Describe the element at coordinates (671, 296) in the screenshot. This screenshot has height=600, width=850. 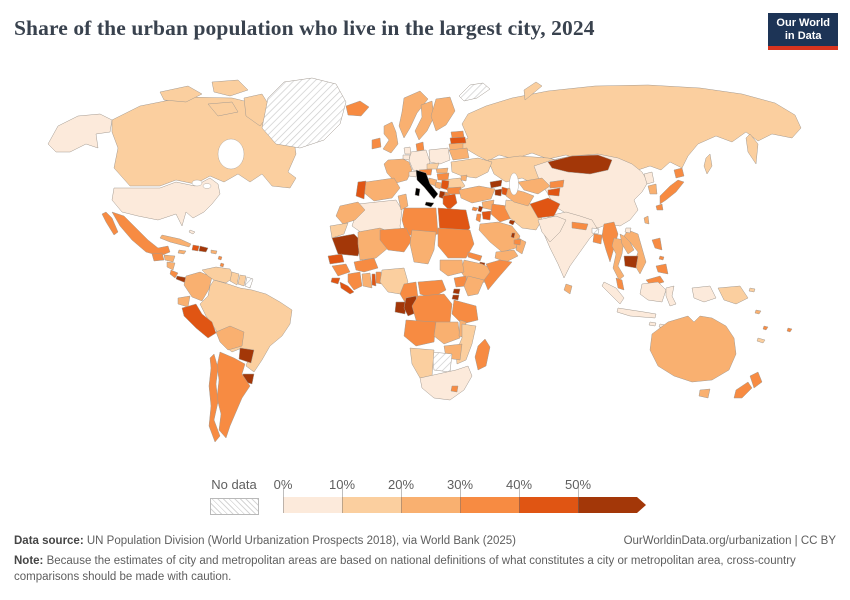
I see `country-indonesia-sulawesi` at that location.